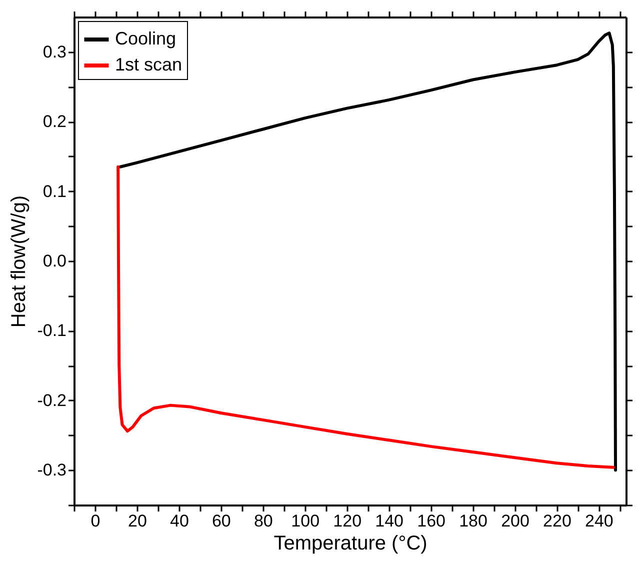 This screenshot has height=569, width=644. Describe the element at coordinates (263, 521) in the screenshot. I see `x-tick-label: 80` at that location.